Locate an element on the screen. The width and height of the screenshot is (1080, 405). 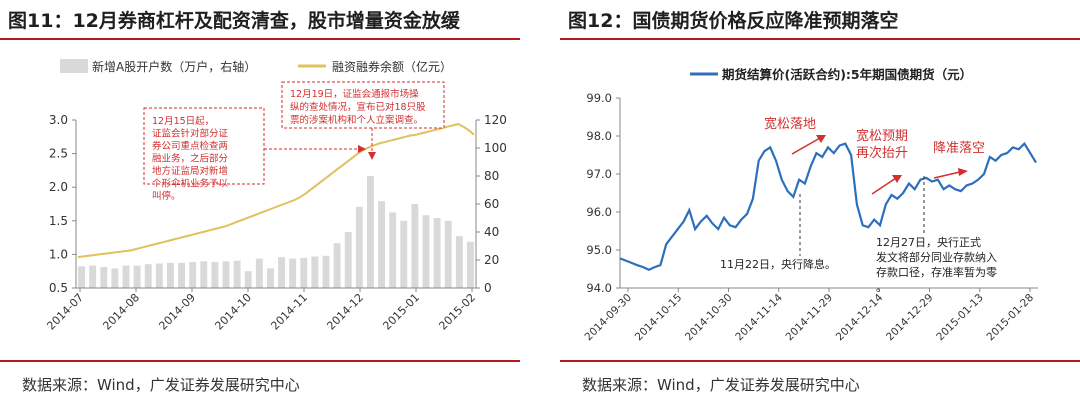
futures-price-line is located at coordinates (828, 206).